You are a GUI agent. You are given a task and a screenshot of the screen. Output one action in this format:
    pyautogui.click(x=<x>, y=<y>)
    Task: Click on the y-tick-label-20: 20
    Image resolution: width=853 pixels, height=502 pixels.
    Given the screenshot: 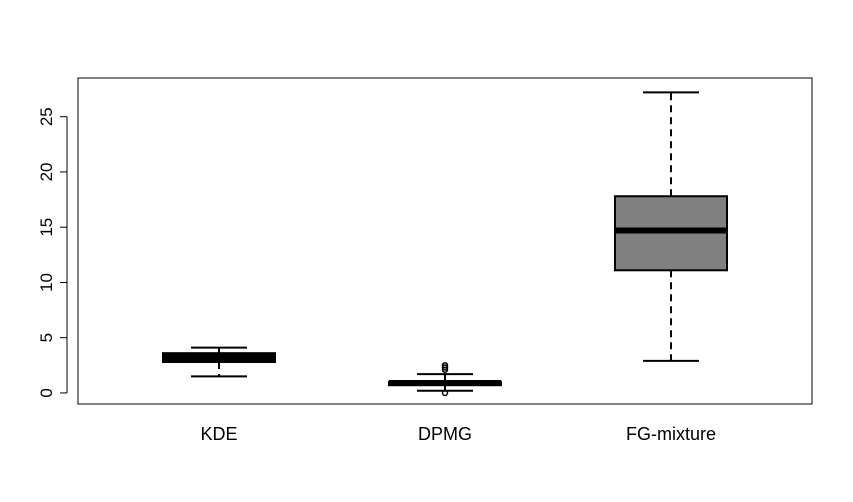 What is the action you would take?
    pyautogui.click(x=46, y=171)
    